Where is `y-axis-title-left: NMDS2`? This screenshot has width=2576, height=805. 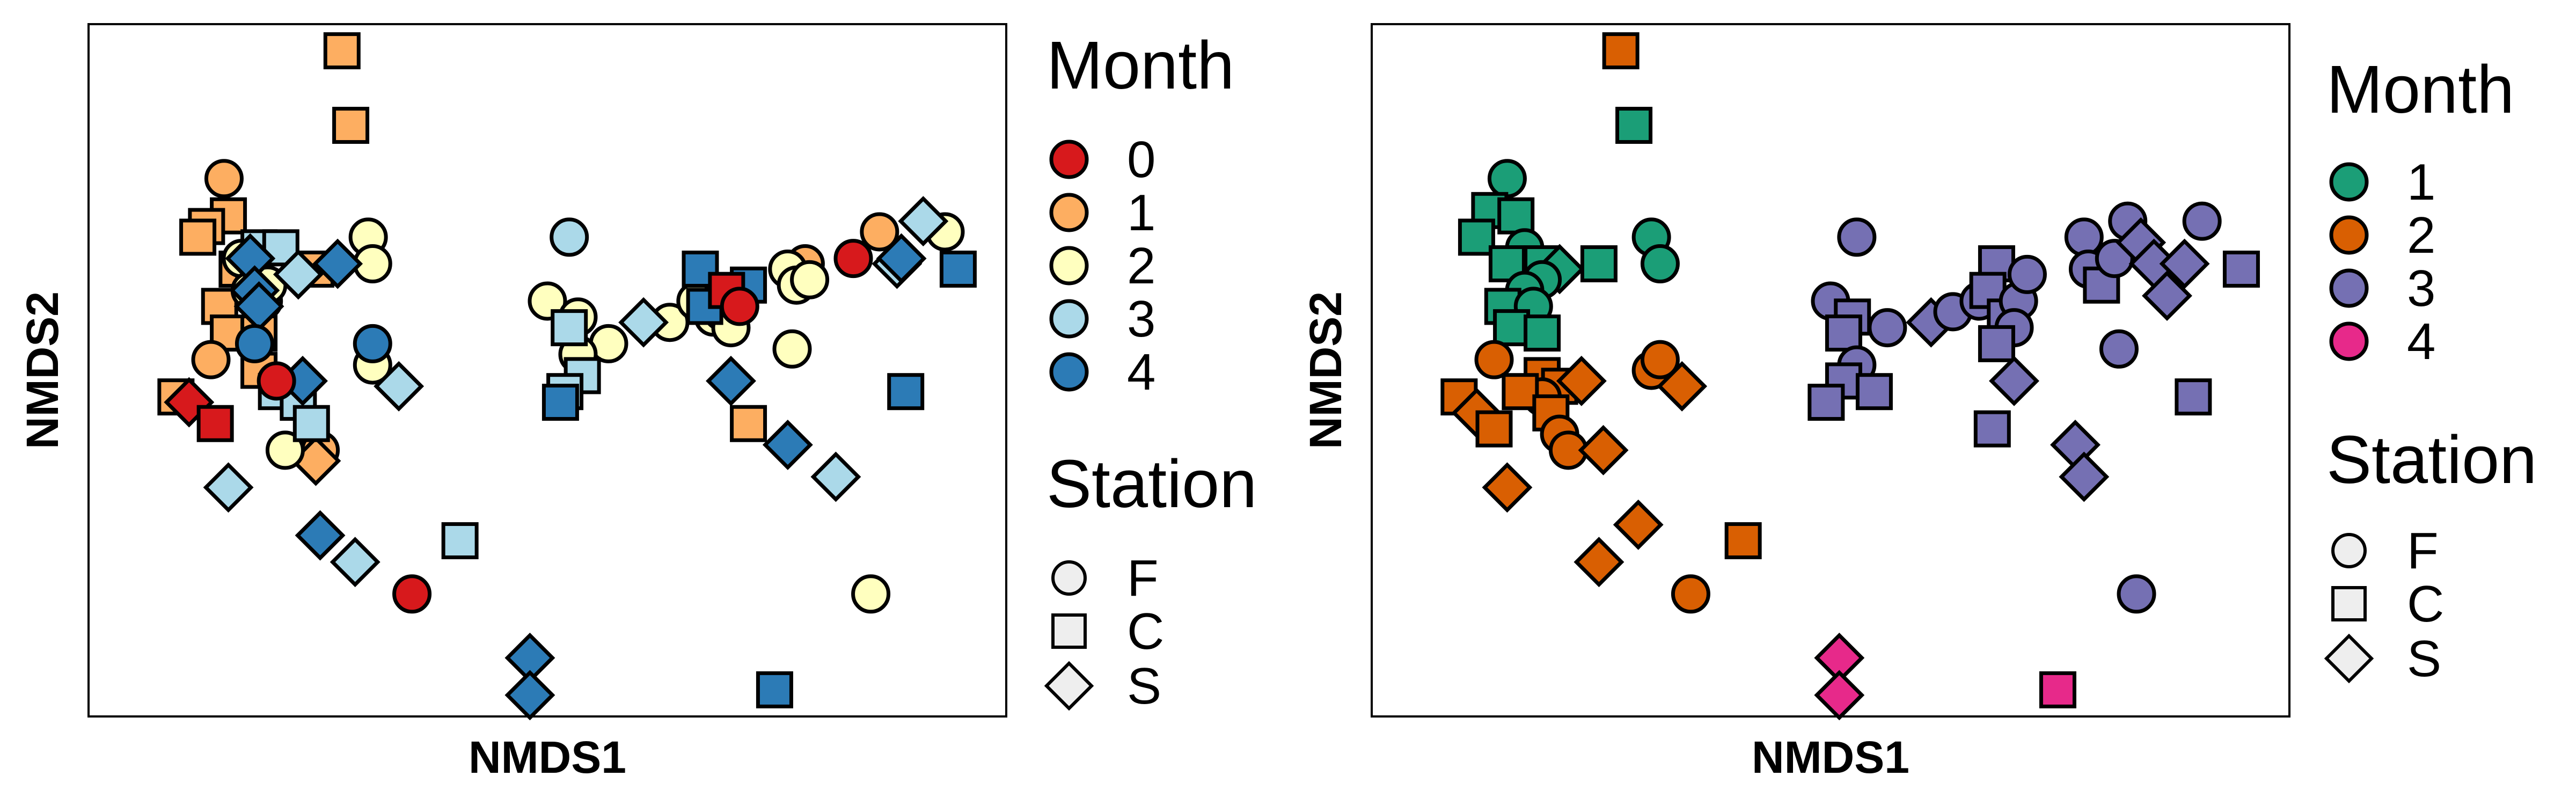
y-axis-title-left: NMDS2 is located at coordinates (42, 370).